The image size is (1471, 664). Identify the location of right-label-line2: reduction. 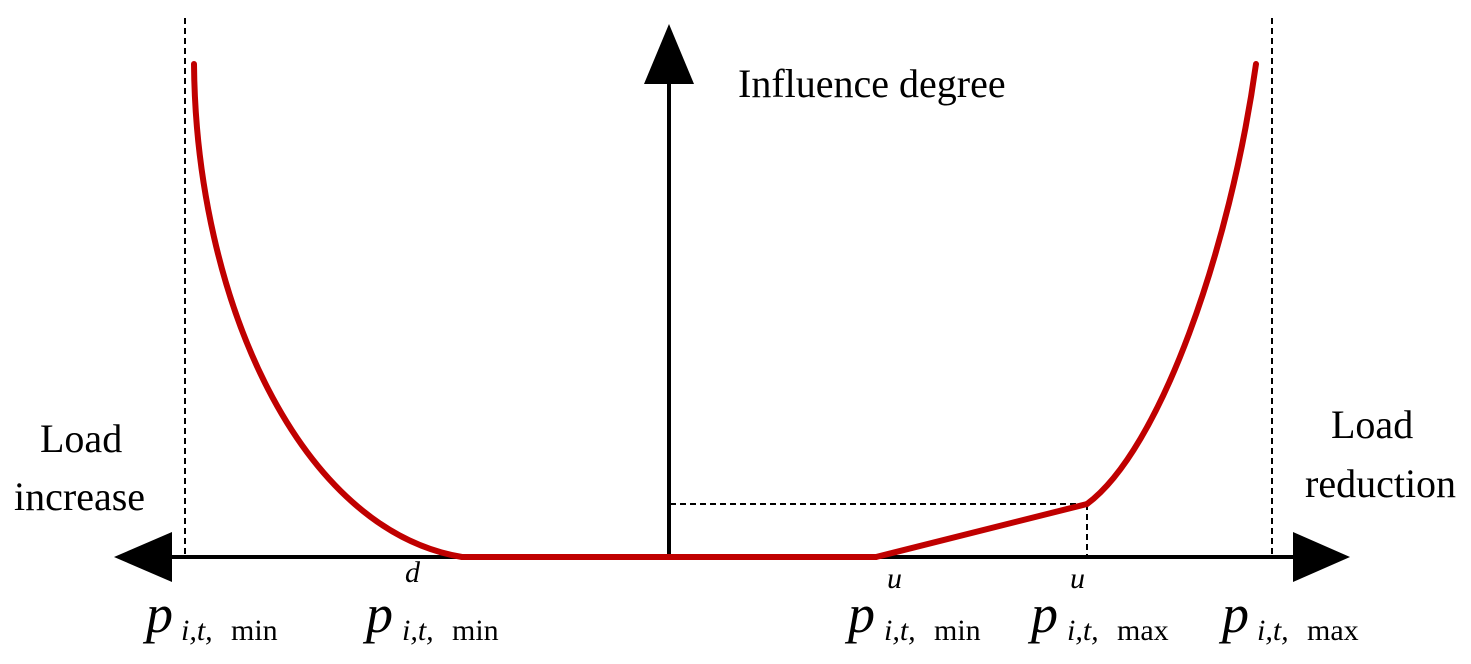
(1380, 483).